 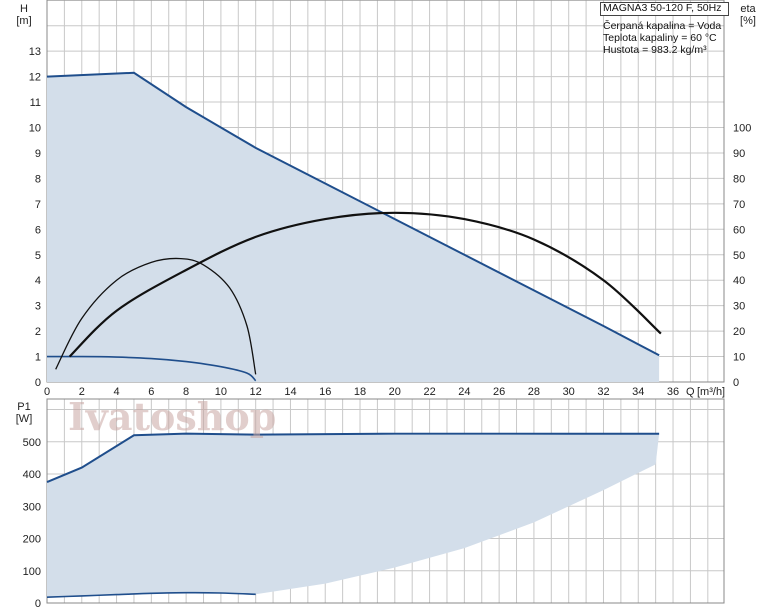 I want to click on x-tick-label: 12, so click(x=256, y=392).